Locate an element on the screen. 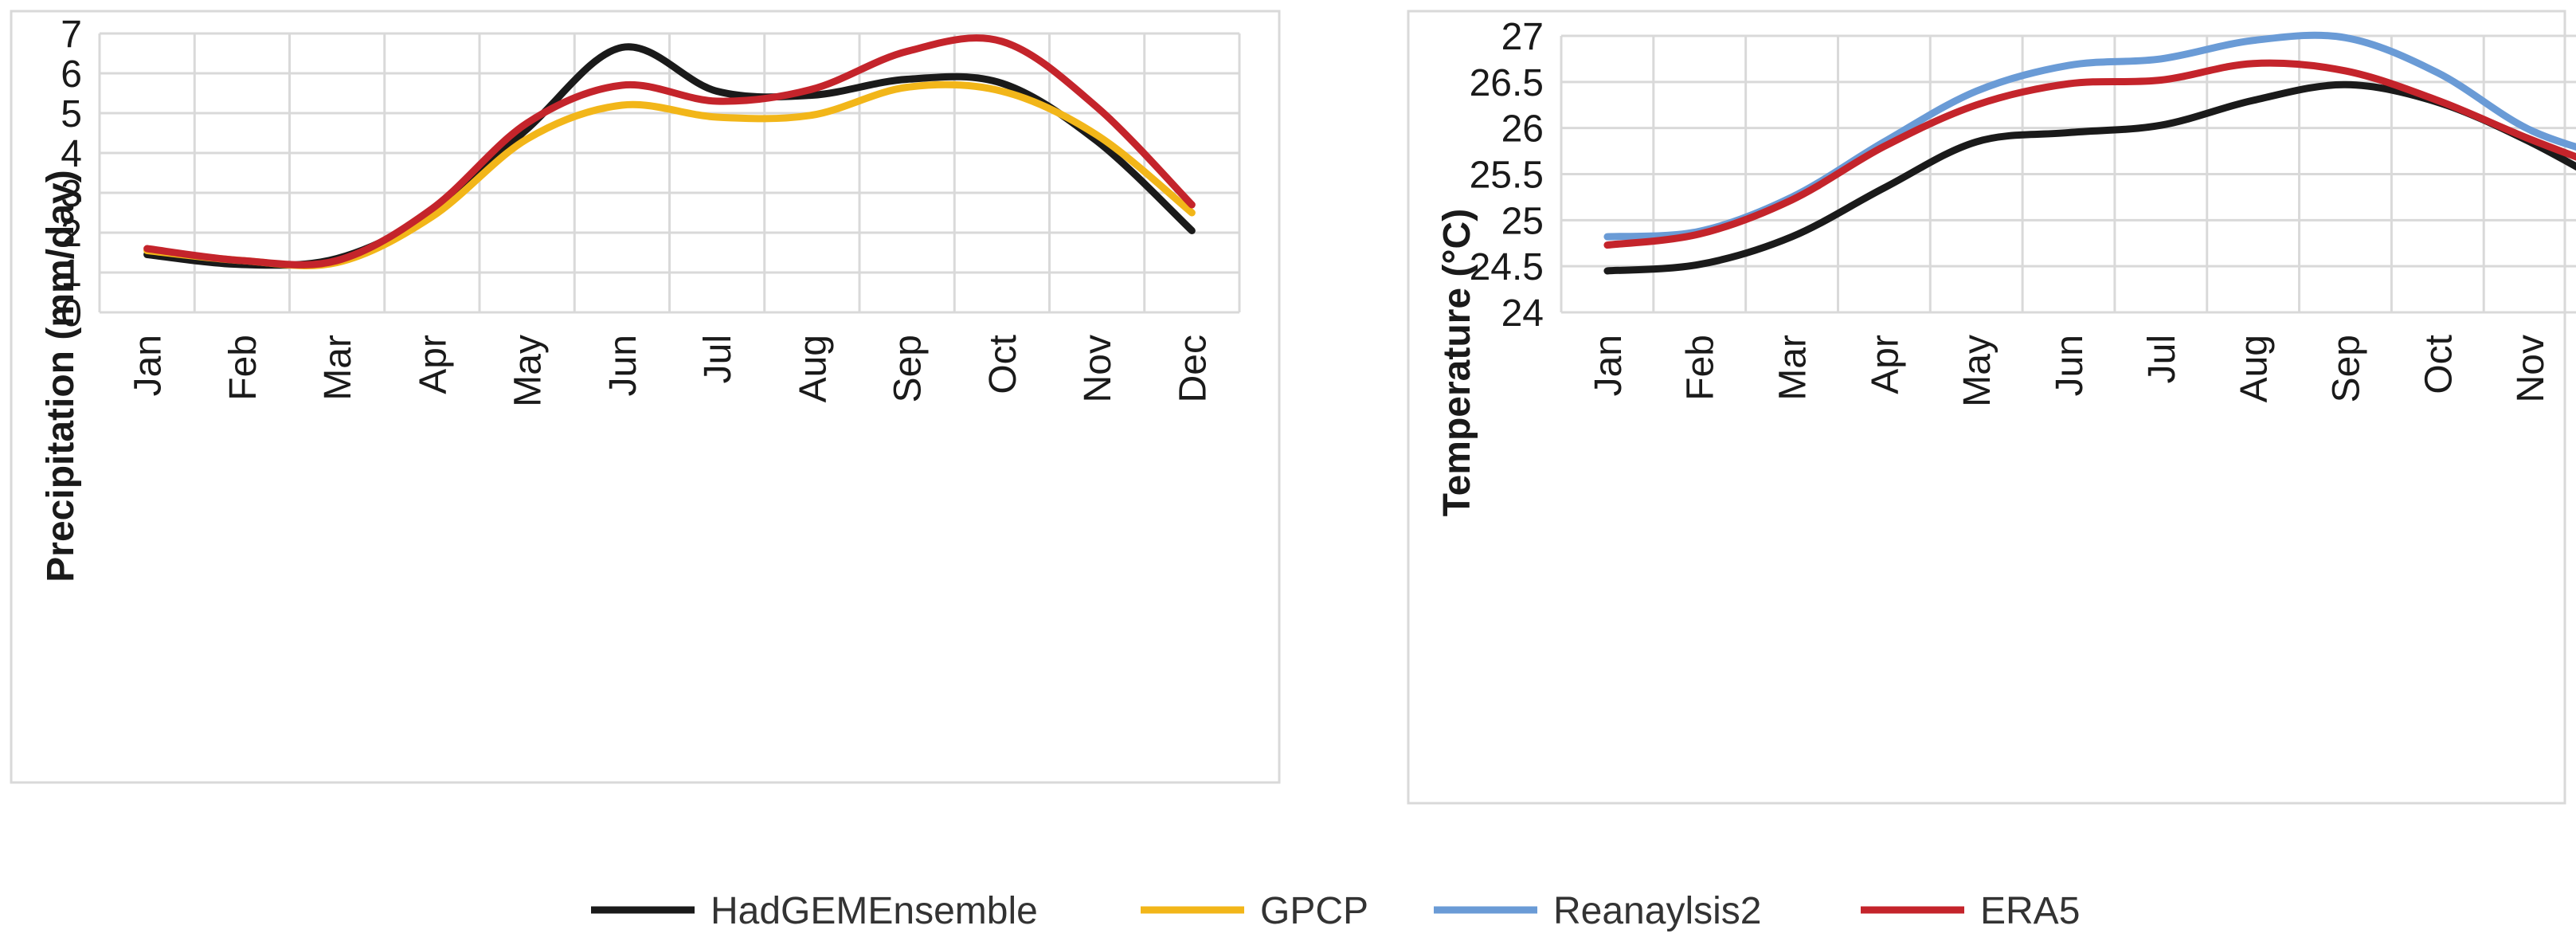  legend-item-hadgemensemble: HadGEMEnsemble is located at coordinates (814, 911).